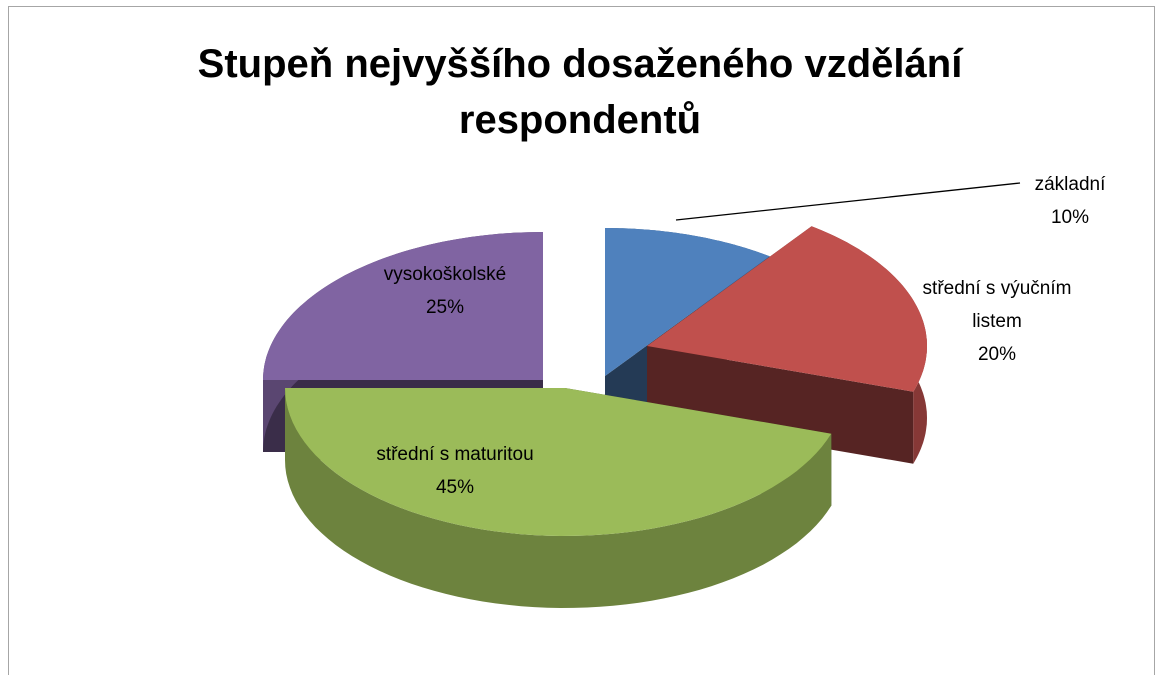  Describe the element at coordinates (1070, 201) in the screenshot. I see `data-label: základní 10%` at that location.